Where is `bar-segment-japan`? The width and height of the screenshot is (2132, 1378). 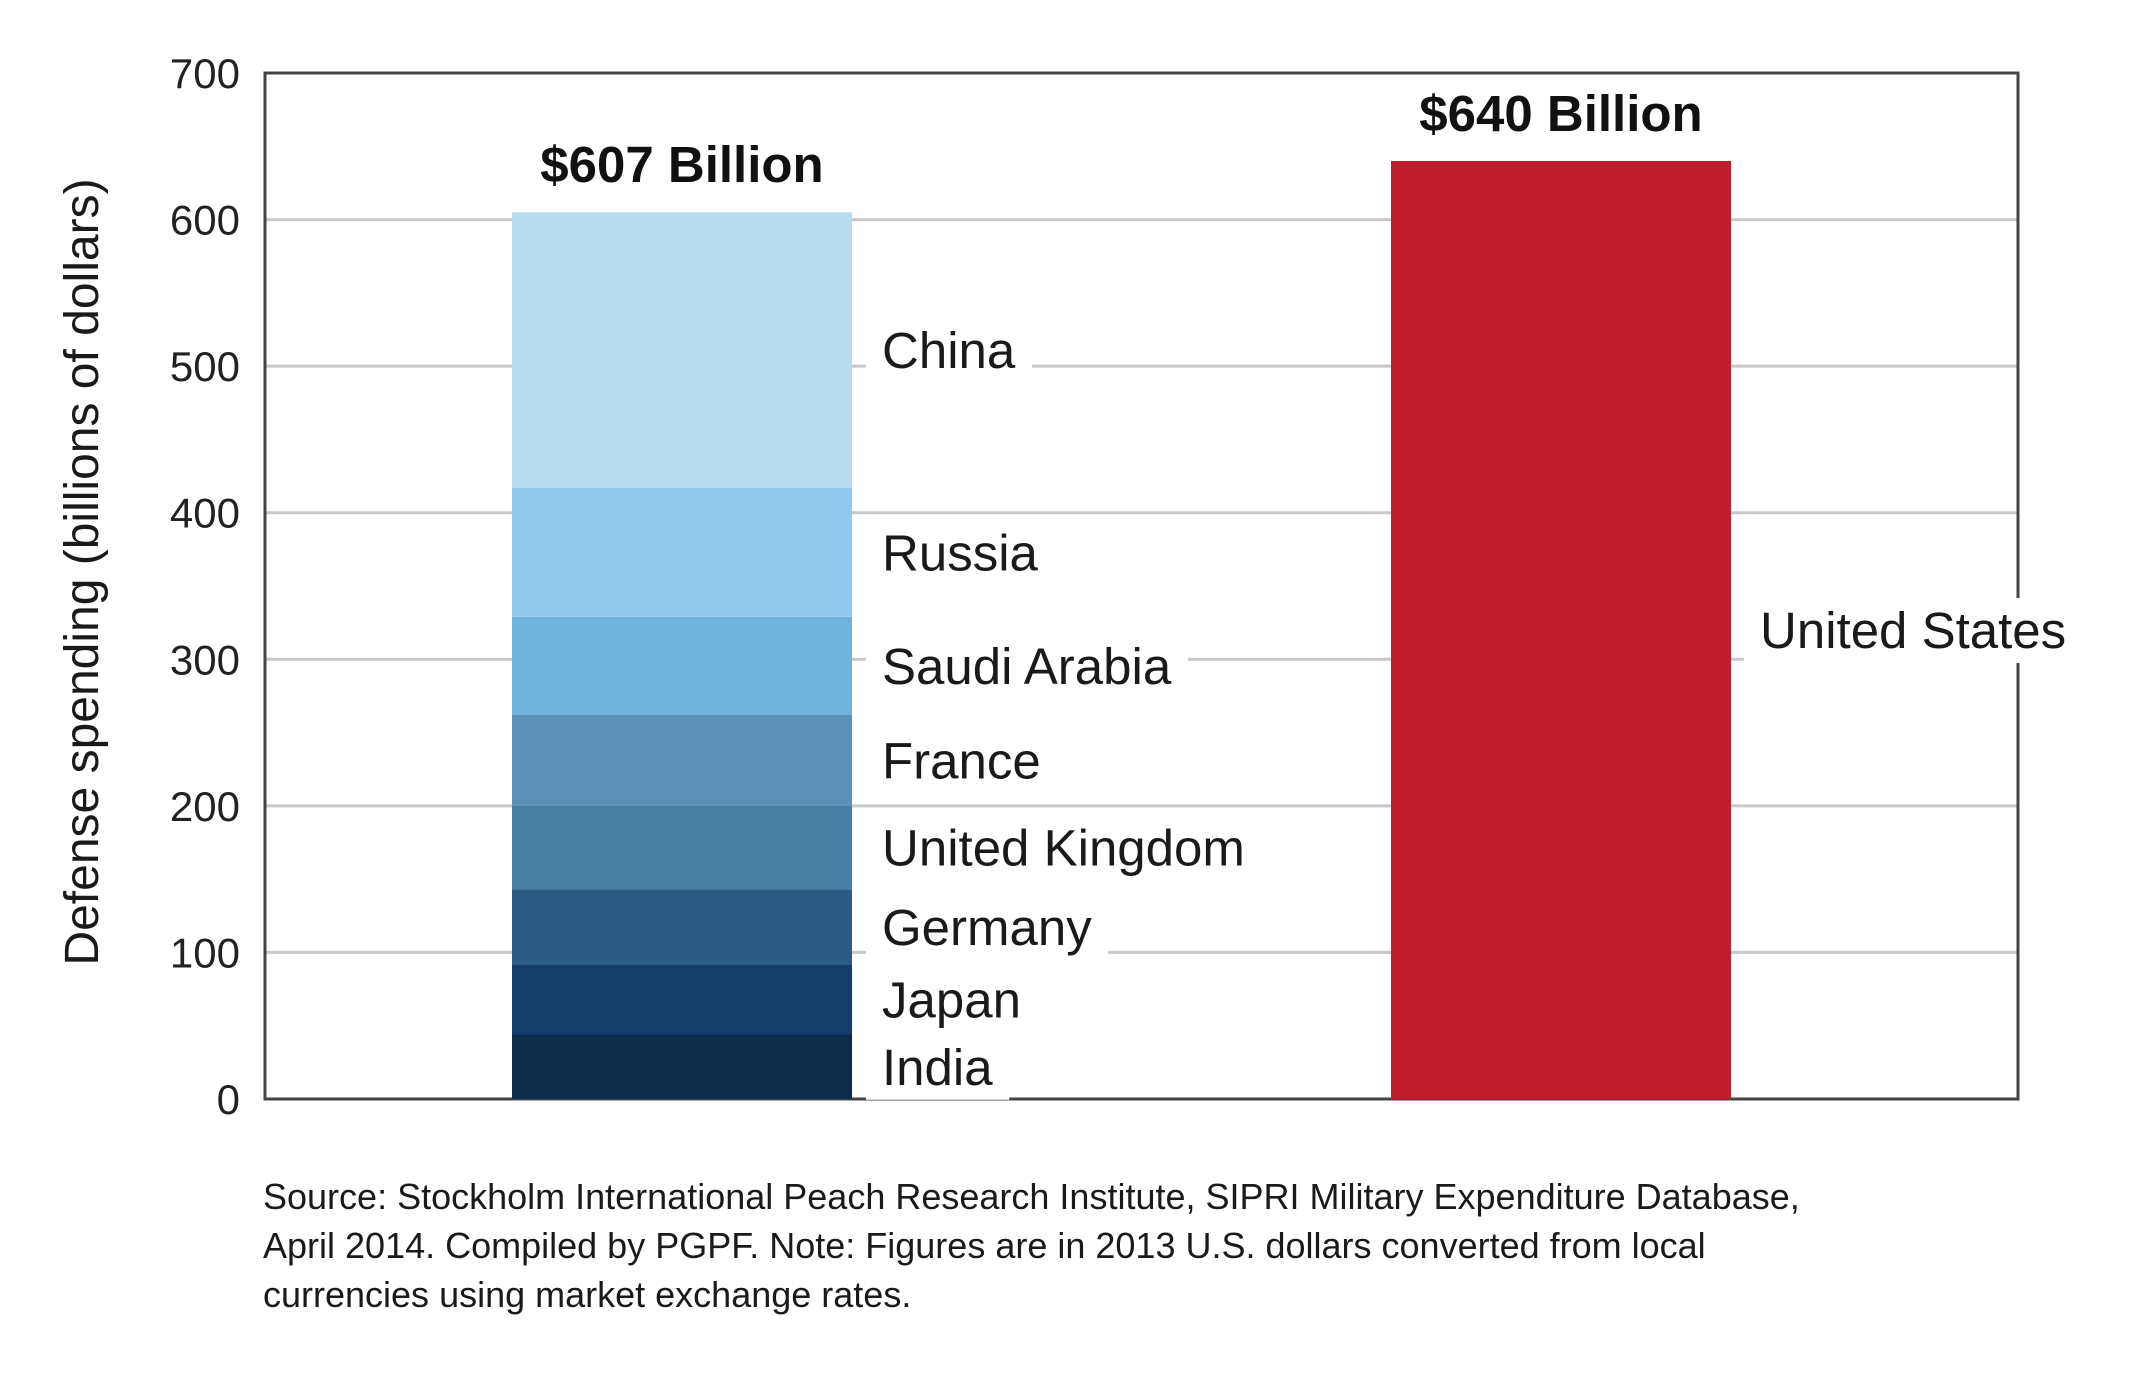
bar-segment-japan is located at coordinates (682, 999).